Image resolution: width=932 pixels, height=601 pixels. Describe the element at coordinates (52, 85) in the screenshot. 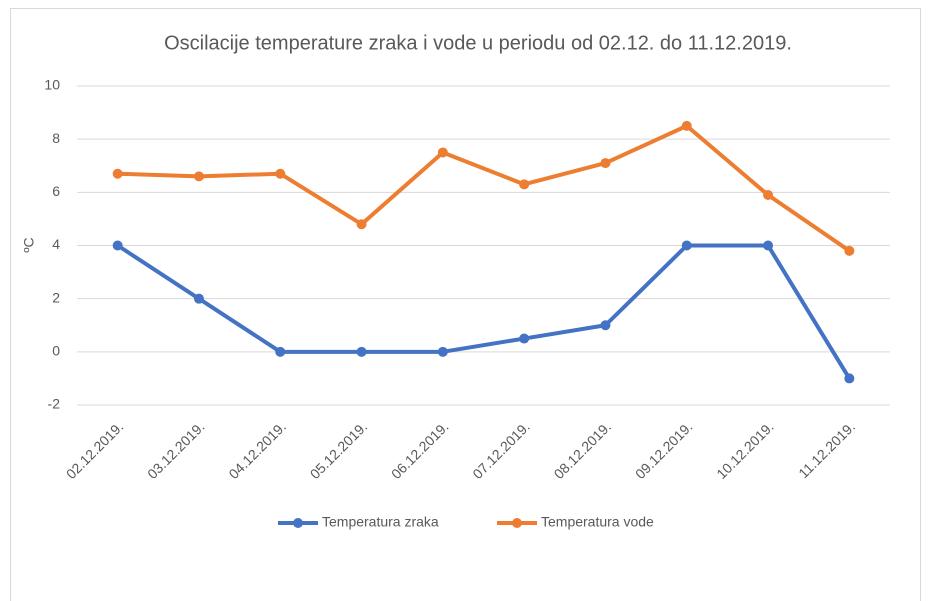

I see `y-tick-label: 10` at that location.